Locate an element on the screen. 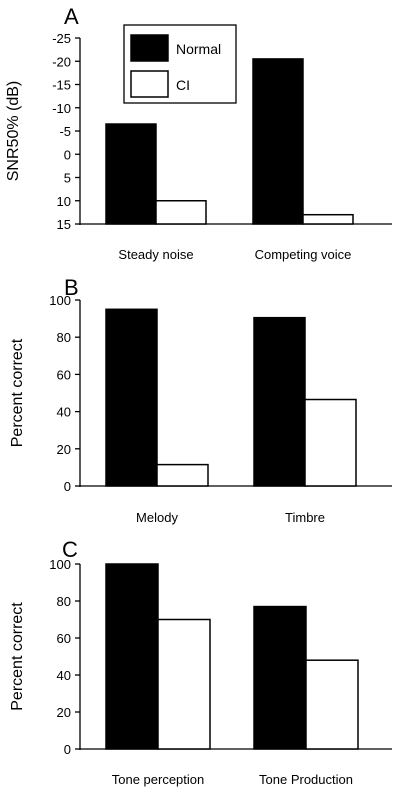 This screenshot has width=400, height=794. panel-letter: A is located at coordinates (71, 16).